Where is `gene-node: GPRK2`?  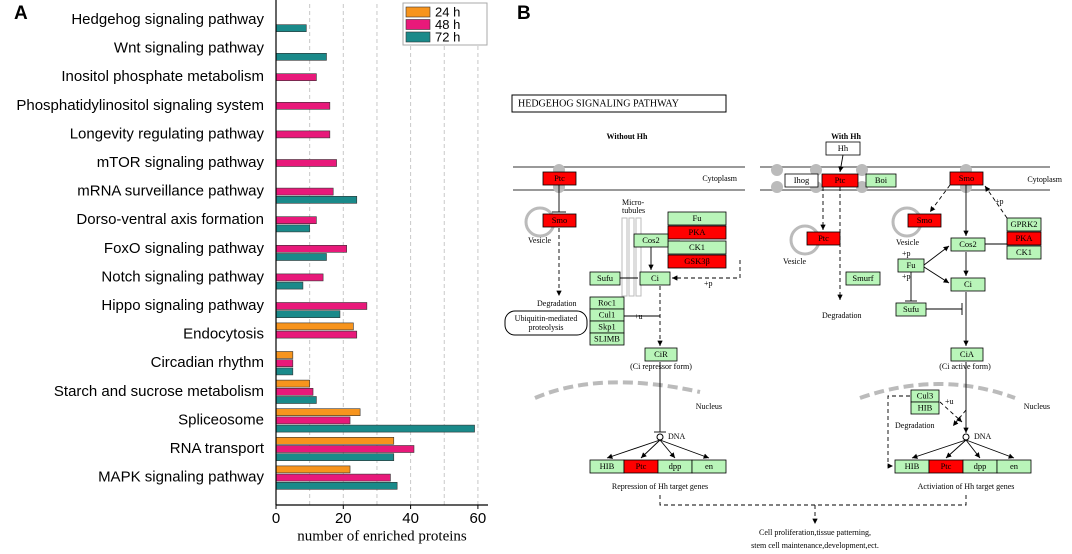
gene-node: GPRK2 is located at coordinates (1024, 224).